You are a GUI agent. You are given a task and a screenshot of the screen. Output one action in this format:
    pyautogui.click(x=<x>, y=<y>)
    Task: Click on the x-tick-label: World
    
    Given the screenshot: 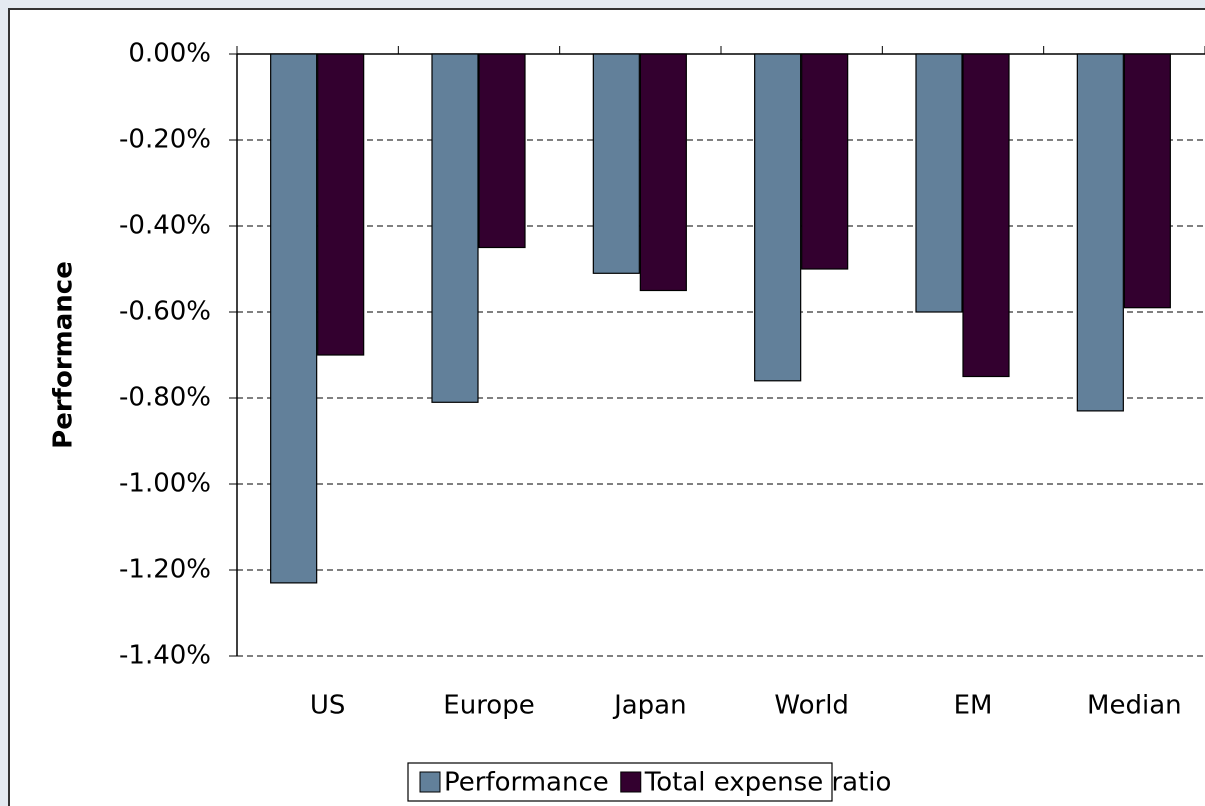 What is the action you would take?
    pyautogui.click(x=811, y=706)
    